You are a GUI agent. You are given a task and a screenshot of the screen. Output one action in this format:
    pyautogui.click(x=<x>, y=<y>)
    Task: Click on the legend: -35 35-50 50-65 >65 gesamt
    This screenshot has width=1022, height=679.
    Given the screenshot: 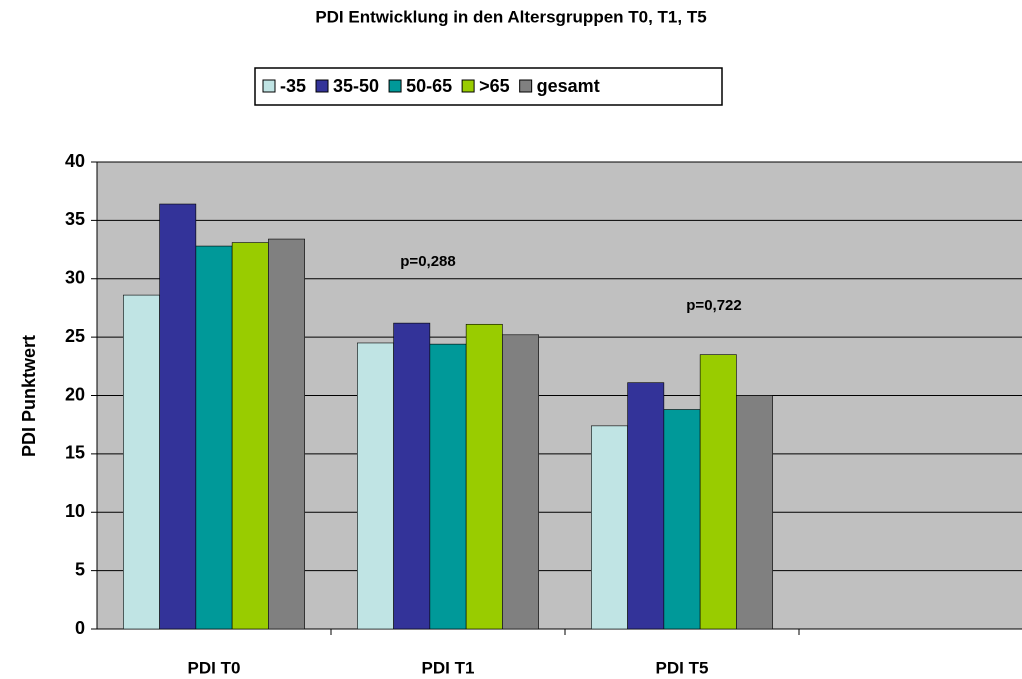 What is the action you would take?
    pyautogui.click(x=488, y=86)
    